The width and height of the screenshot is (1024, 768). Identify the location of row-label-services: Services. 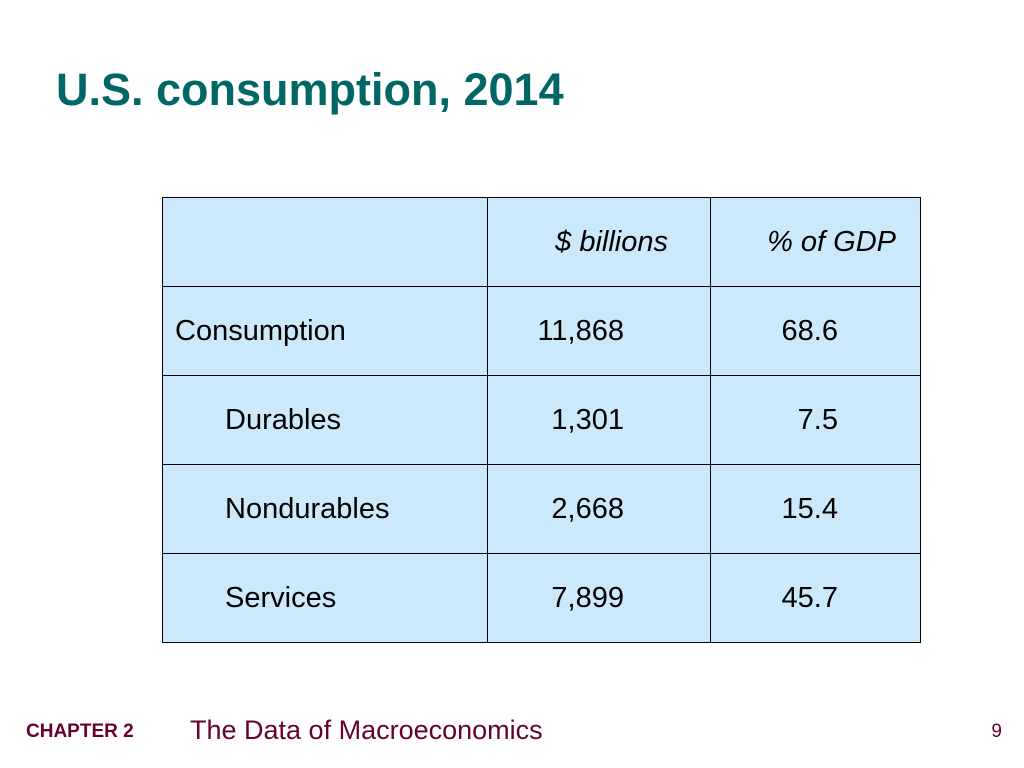
(325, 598).